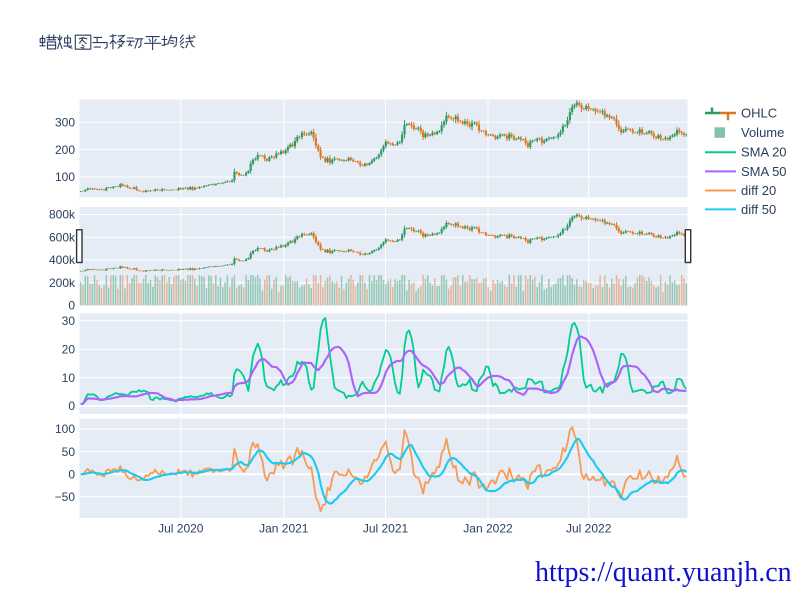 The height and width of the screenshot is (600, 800). What do you see at coordinates (69, 349) in the screenshot?
I see `svg-text: 20` at bounding box center [69, 349].